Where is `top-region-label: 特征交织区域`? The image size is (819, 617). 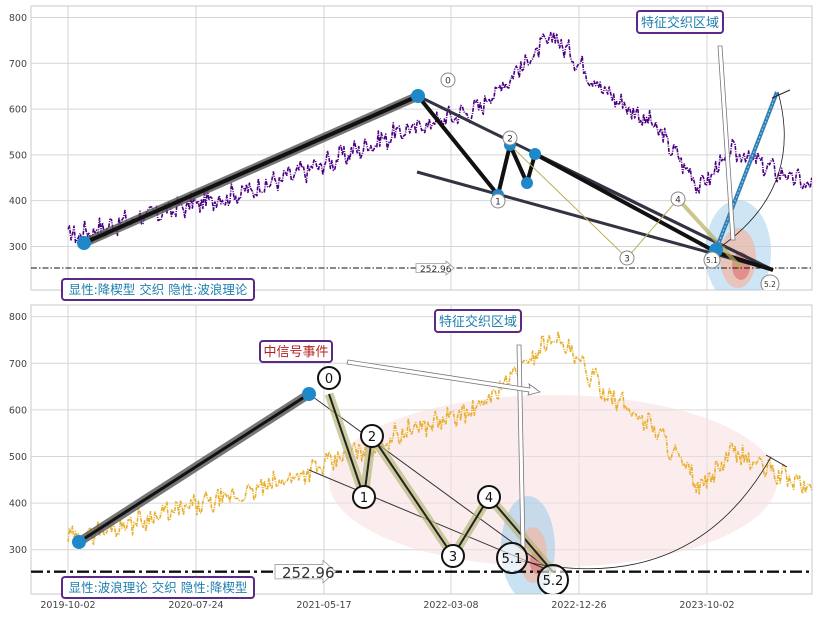 top-region-label: 特征交织区域 is located at coordinates (680, 22).